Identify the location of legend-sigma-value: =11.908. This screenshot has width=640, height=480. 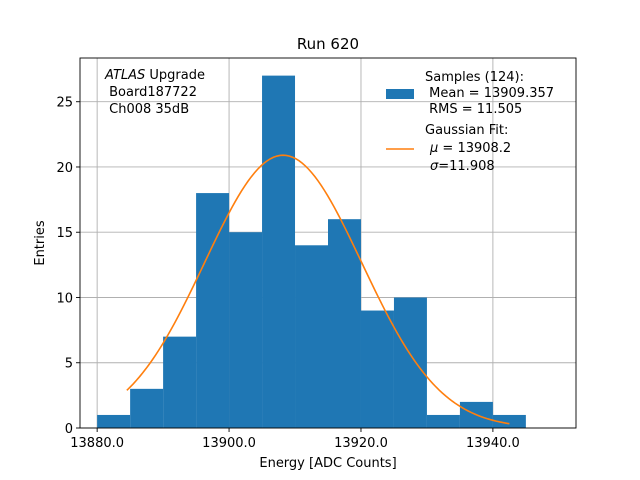
(466, 166).